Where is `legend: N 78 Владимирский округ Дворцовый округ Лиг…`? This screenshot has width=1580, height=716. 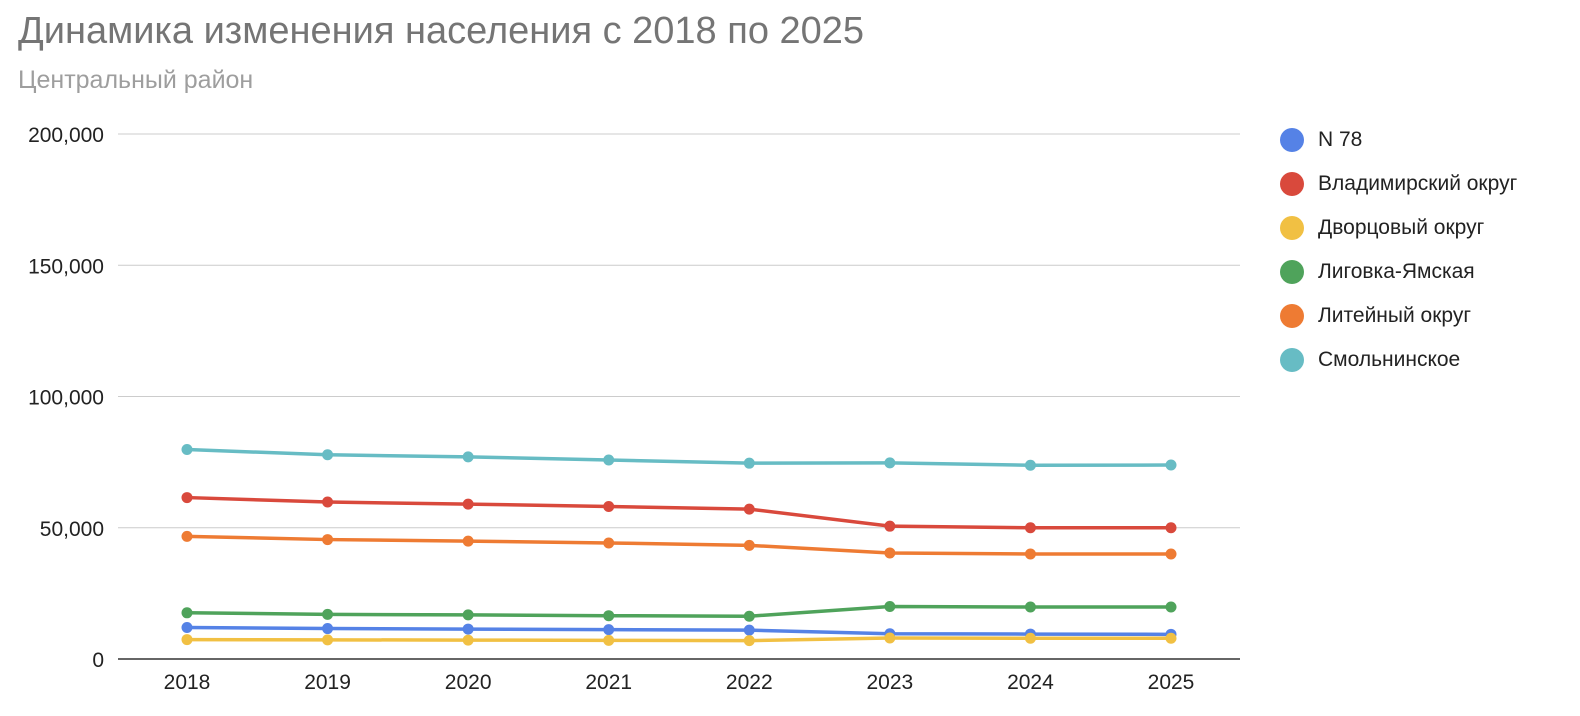
legend: N 78 Владимирский округ Дворцовый округ Лиг… is located at coordinates (1398, 250).